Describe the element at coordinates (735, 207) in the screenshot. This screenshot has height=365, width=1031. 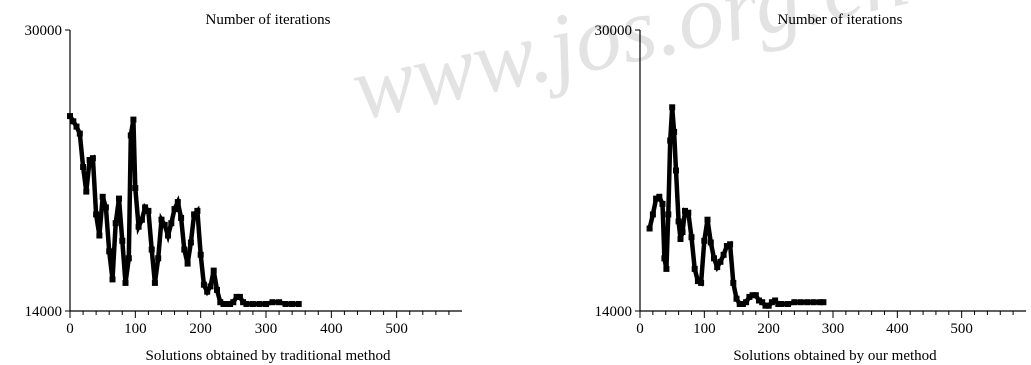
I see `series-line` at that location.